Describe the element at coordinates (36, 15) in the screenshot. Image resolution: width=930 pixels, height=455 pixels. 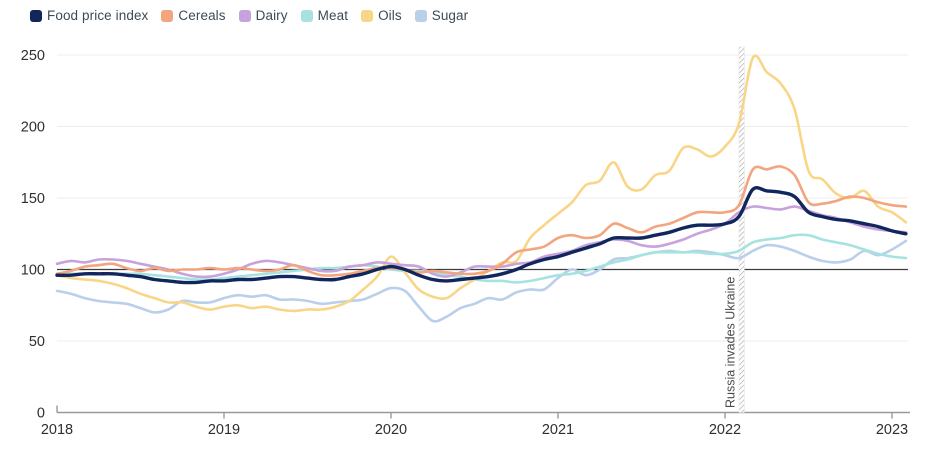
I see `legend-swatch-food-price-index` at that location.